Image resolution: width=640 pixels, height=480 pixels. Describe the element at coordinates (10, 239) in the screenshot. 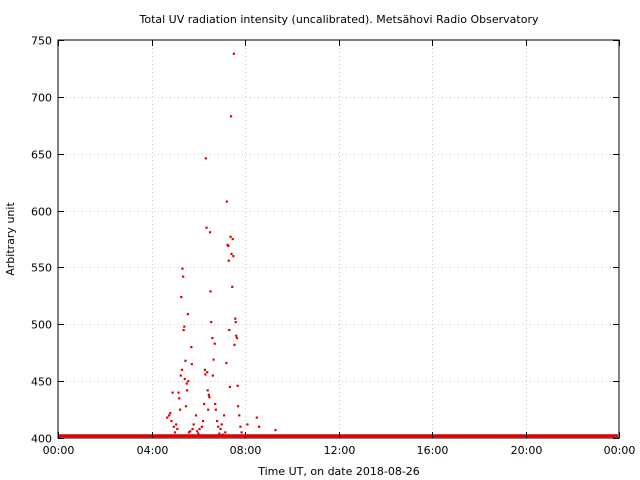

I see `y-axis-label: Arbitrary unit` at that location.